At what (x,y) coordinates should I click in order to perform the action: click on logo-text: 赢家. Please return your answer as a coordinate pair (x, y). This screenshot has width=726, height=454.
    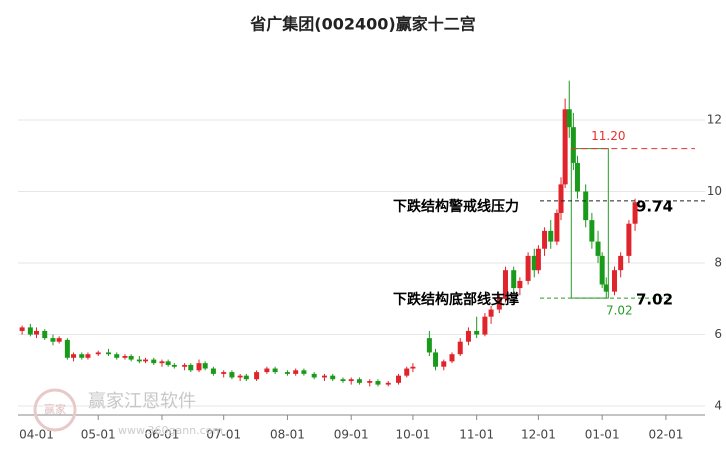
    Looking at the image, I should click on (55, 409).